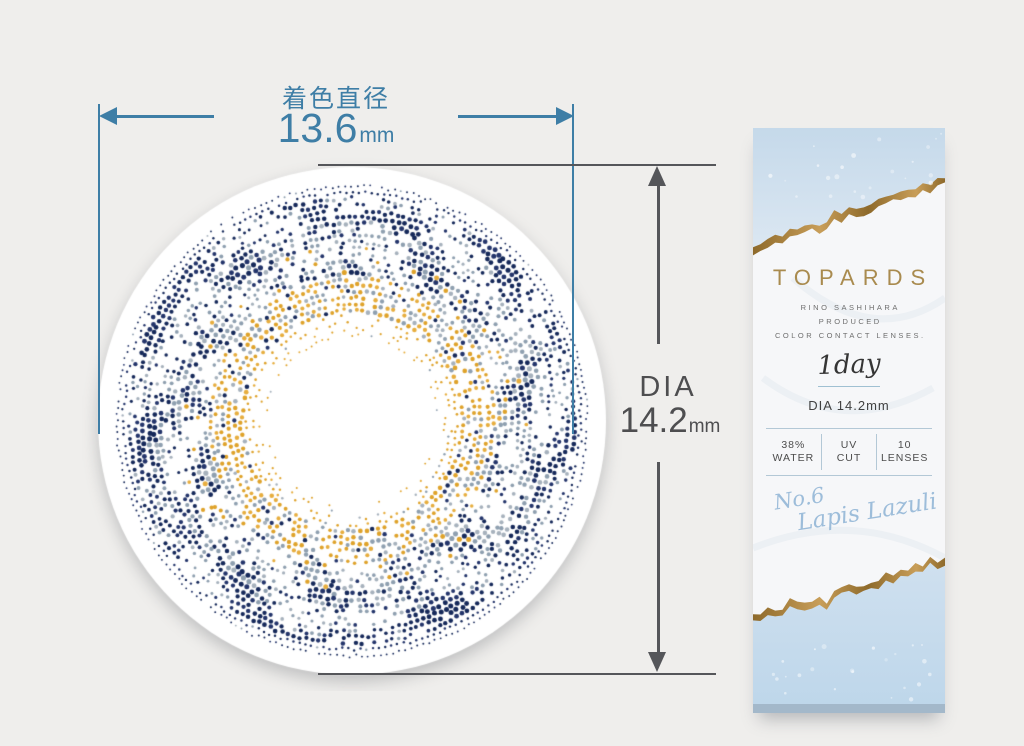 The width and height of the screenshot is (1024, 746). I want to click on value-number: 13.6, so click(317, 128).